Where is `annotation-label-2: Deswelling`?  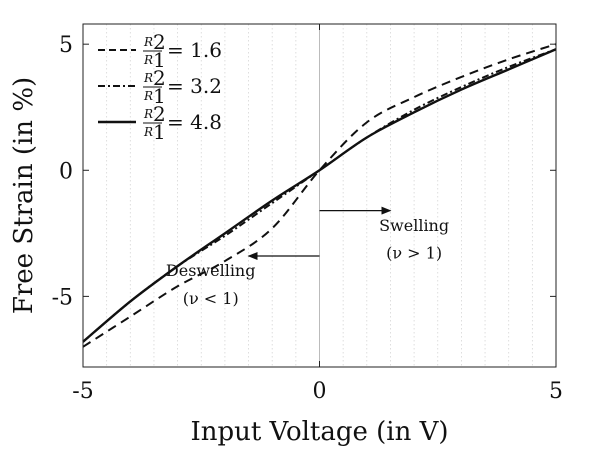
annotation-label-2: Deswelling is located at coordinates (211, 270).